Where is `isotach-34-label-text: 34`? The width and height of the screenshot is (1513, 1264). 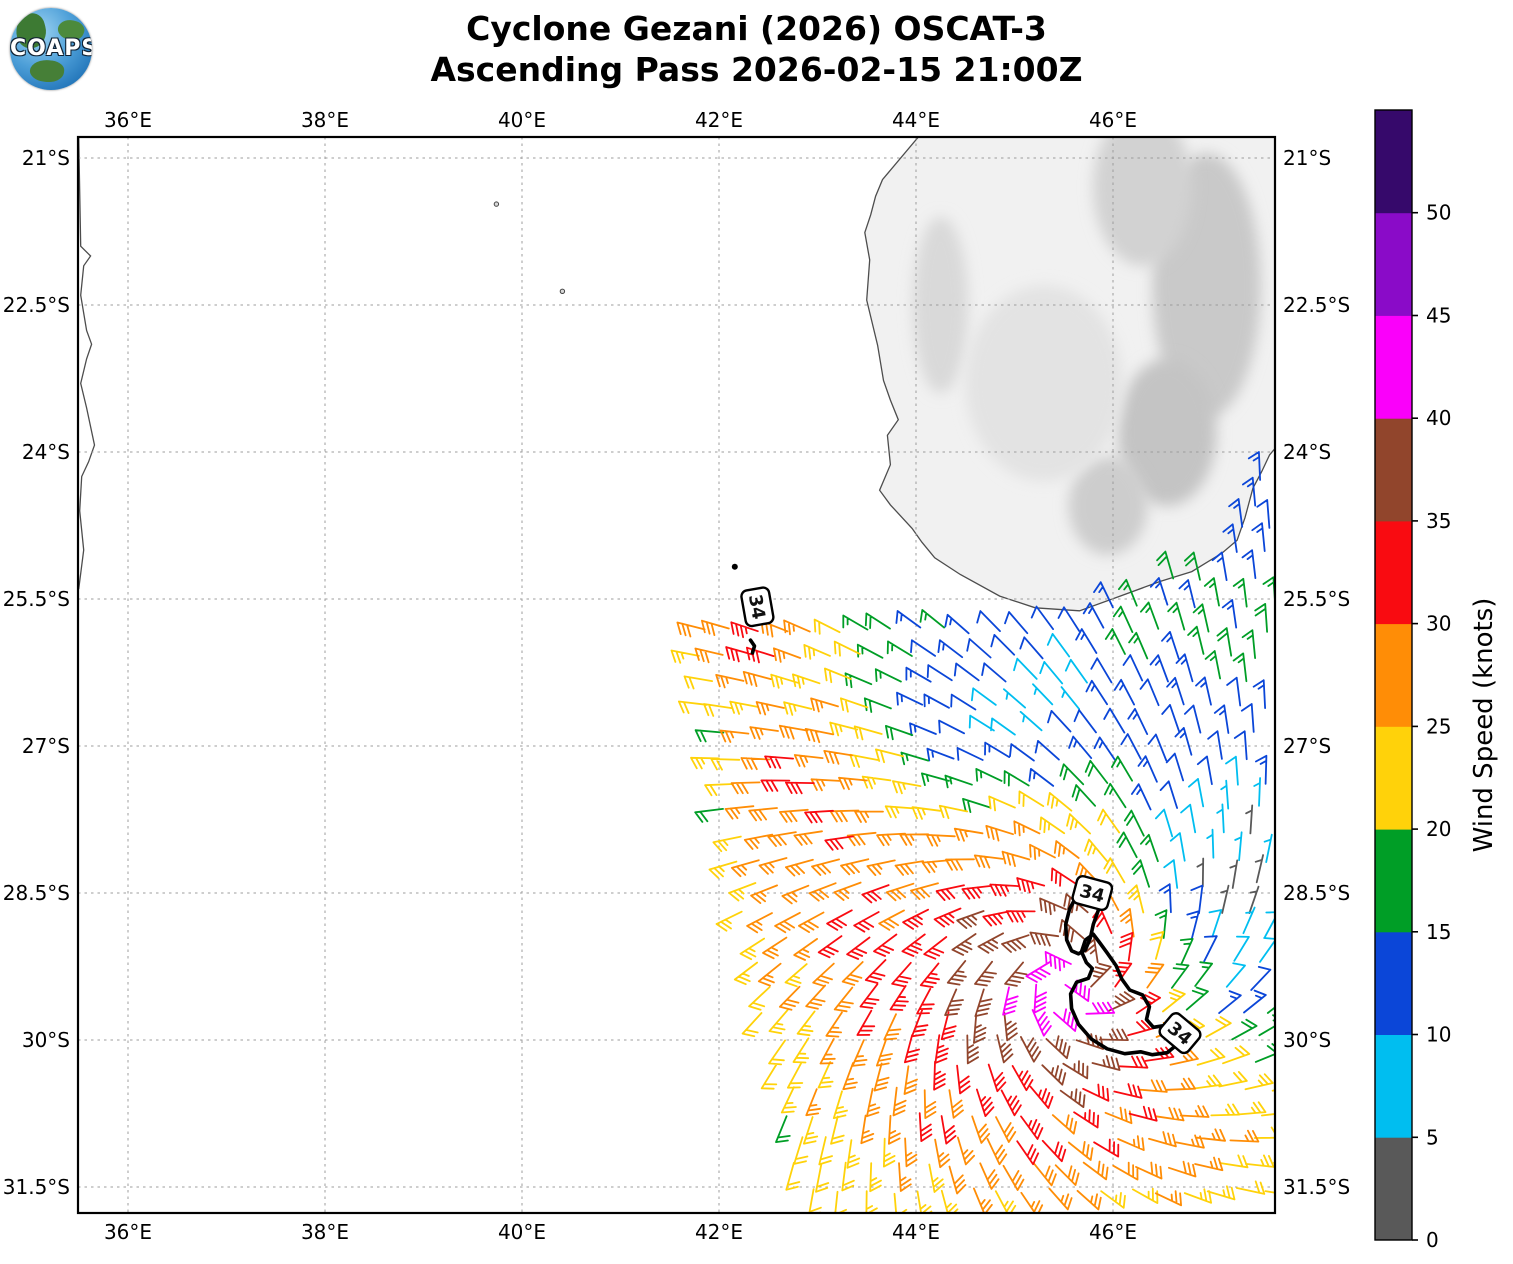
isotach-34-label-text: 34 is located at coordinates (756, 607).